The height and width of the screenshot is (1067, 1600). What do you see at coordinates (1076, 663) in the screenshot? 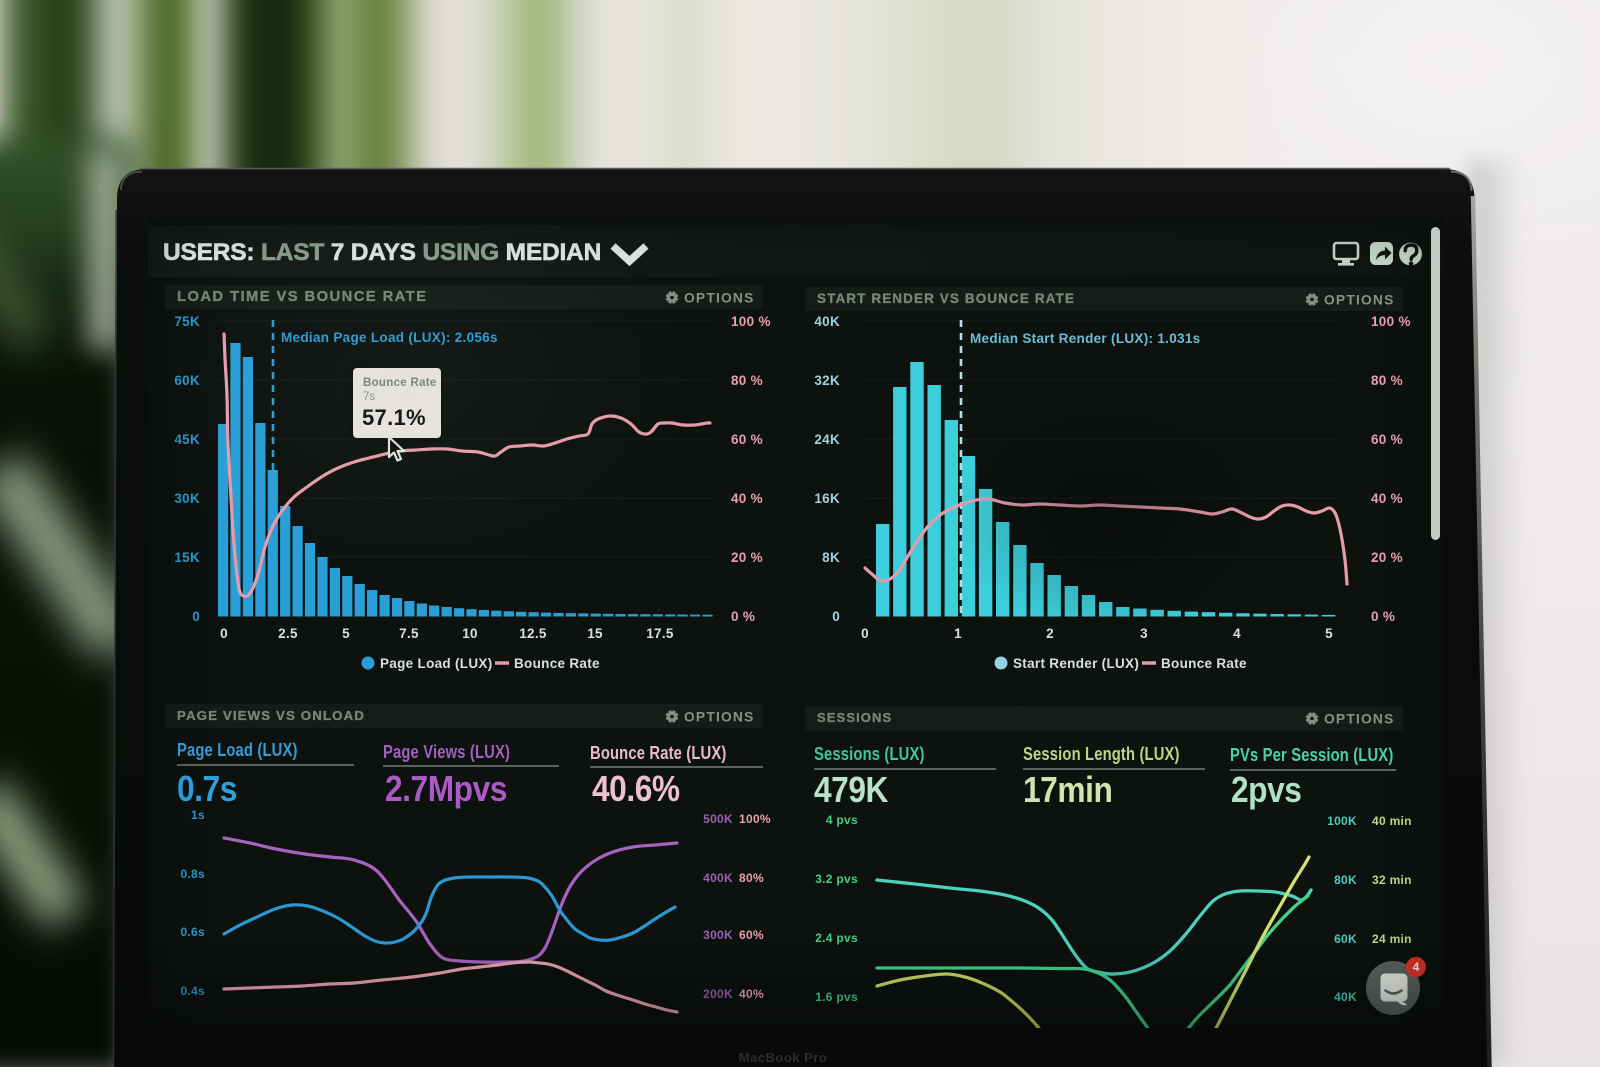
I see `svg-text: Start Render (LUX)` at bounding box center [1076, 663].